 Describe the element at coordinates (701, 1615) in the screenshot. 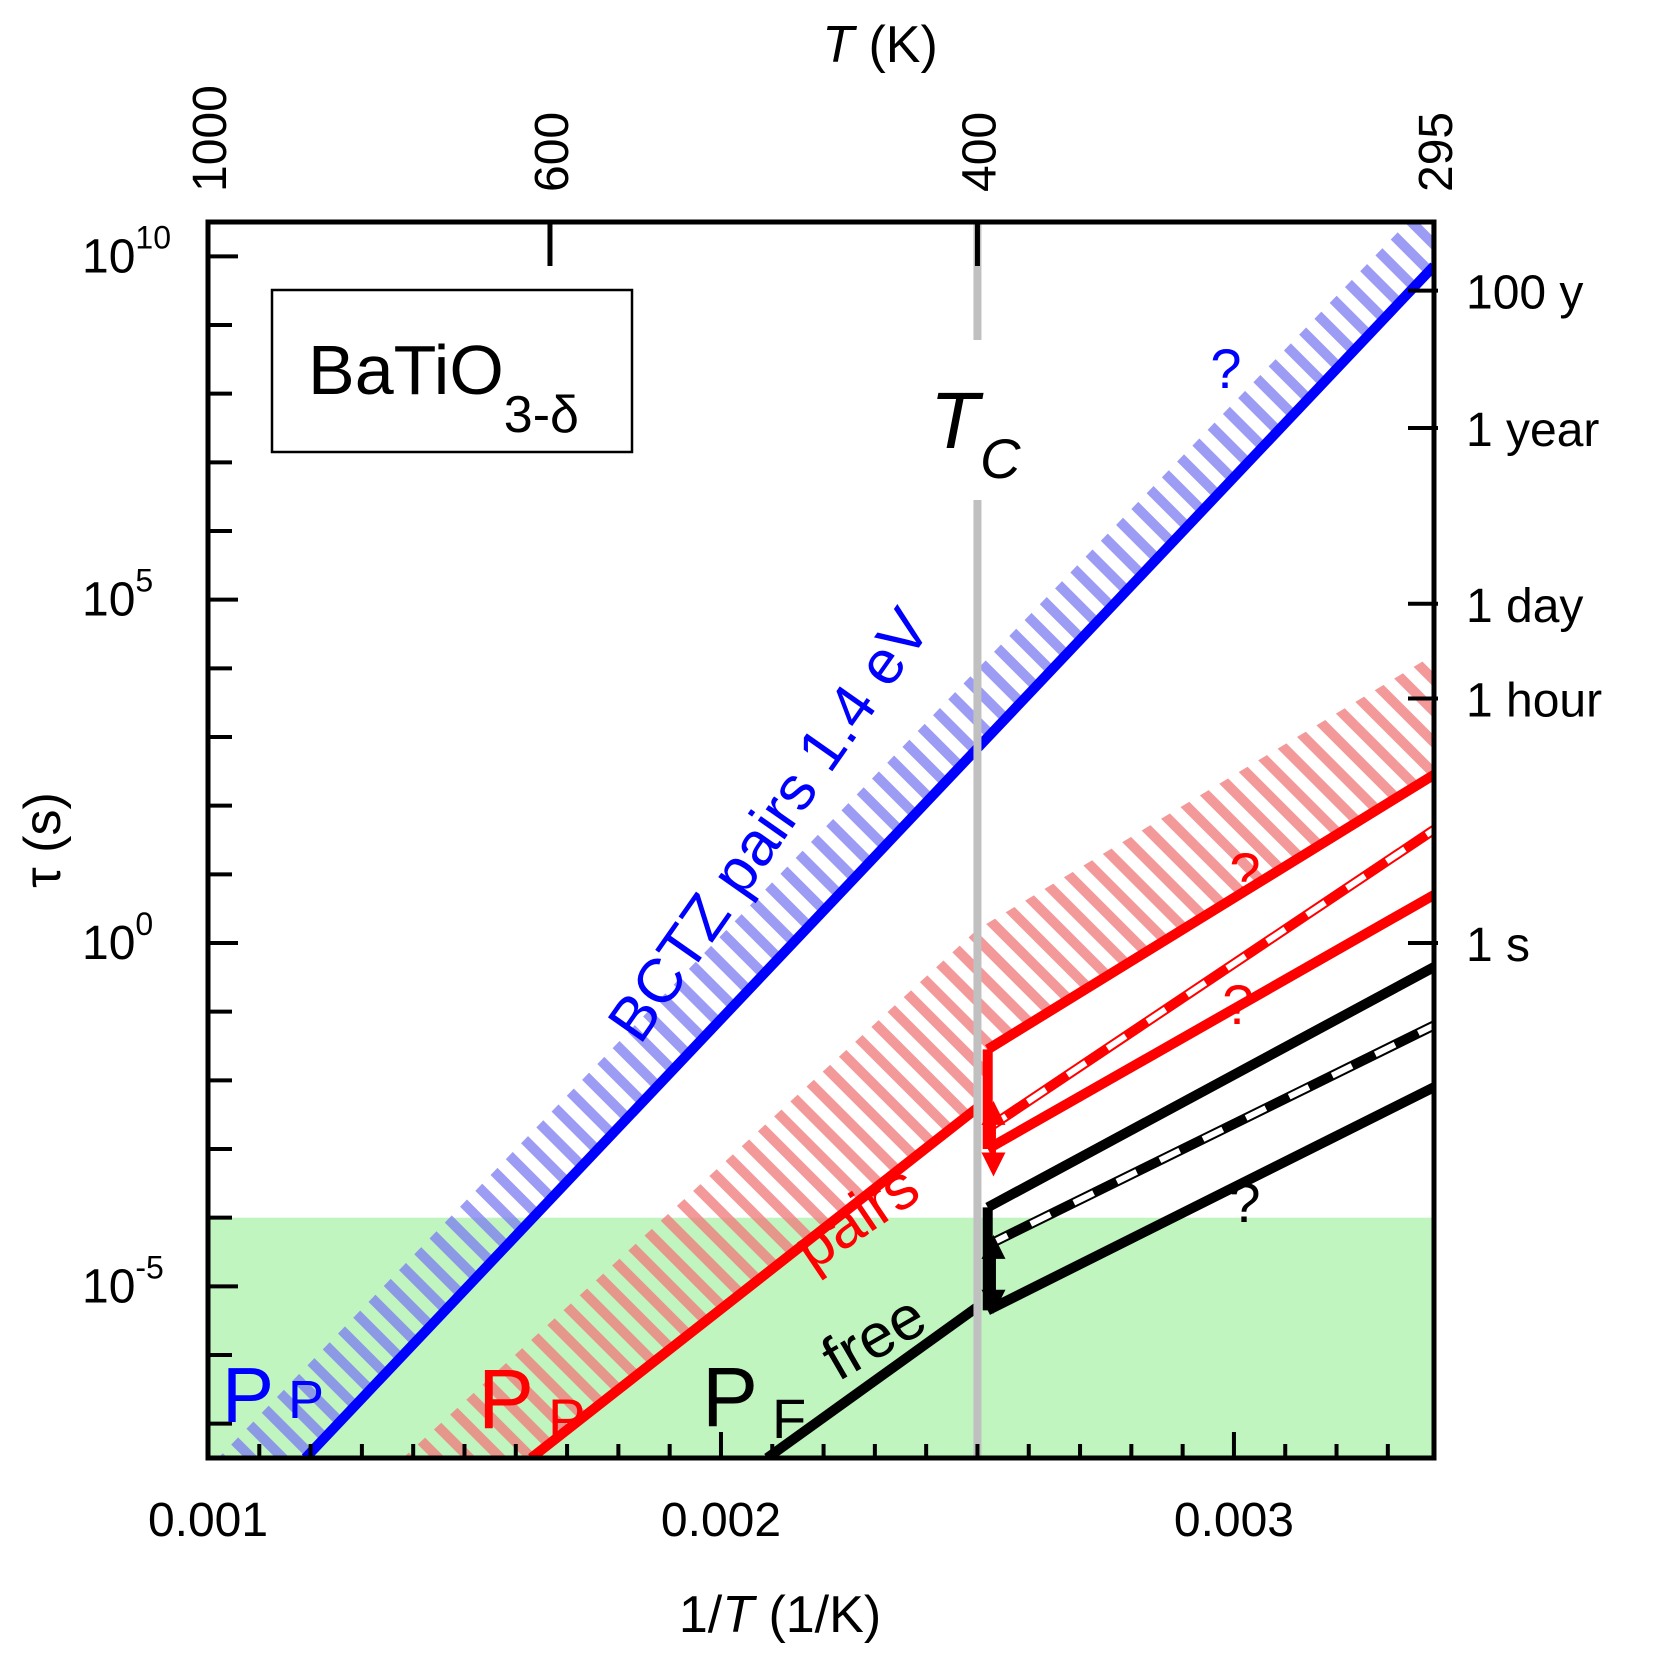

I see `x-axis-title-prefix: 1/` at that location.